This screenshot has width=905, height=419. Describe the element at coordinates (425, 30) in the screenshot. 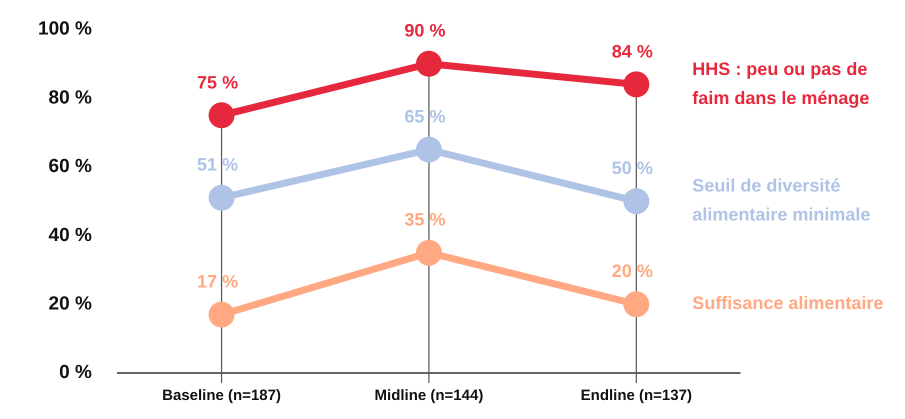

I see `data-label: 90 %` at that location.